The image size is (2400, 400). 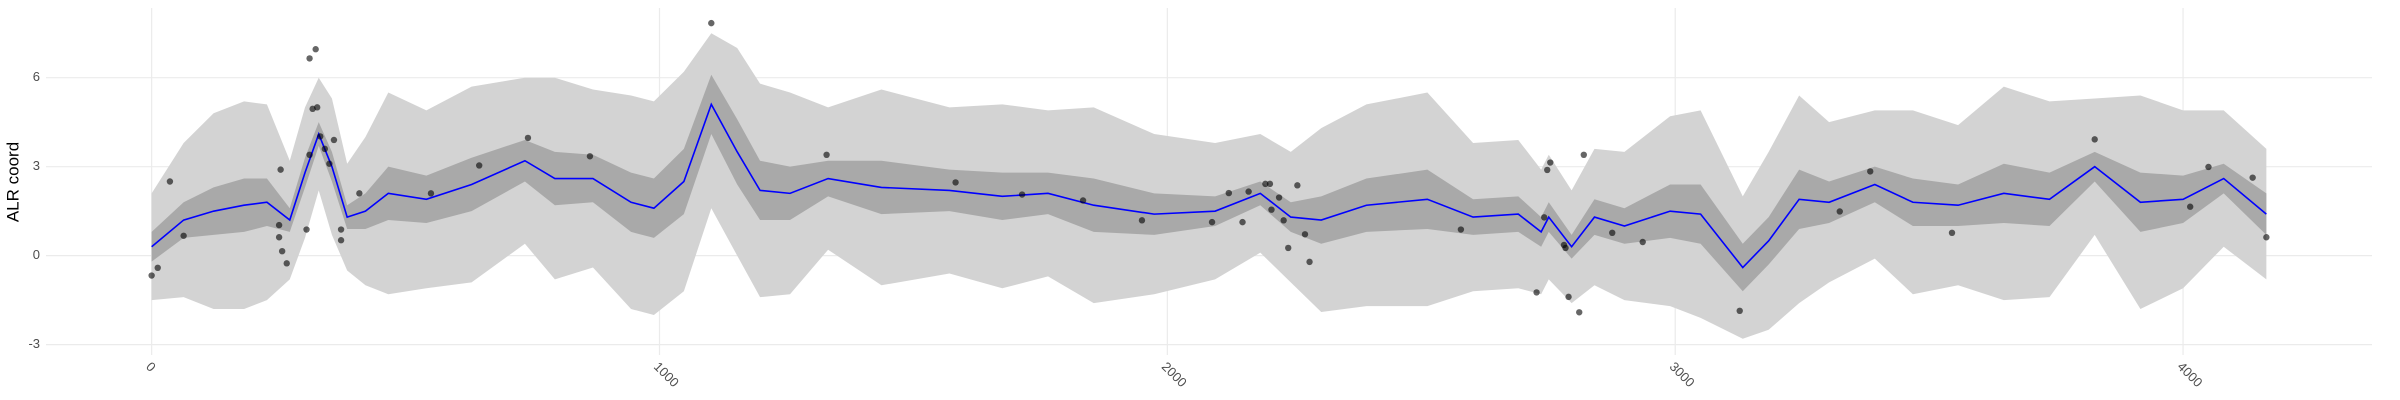 I want to click on y-tick-label: 0, so click(x=36, y=254).